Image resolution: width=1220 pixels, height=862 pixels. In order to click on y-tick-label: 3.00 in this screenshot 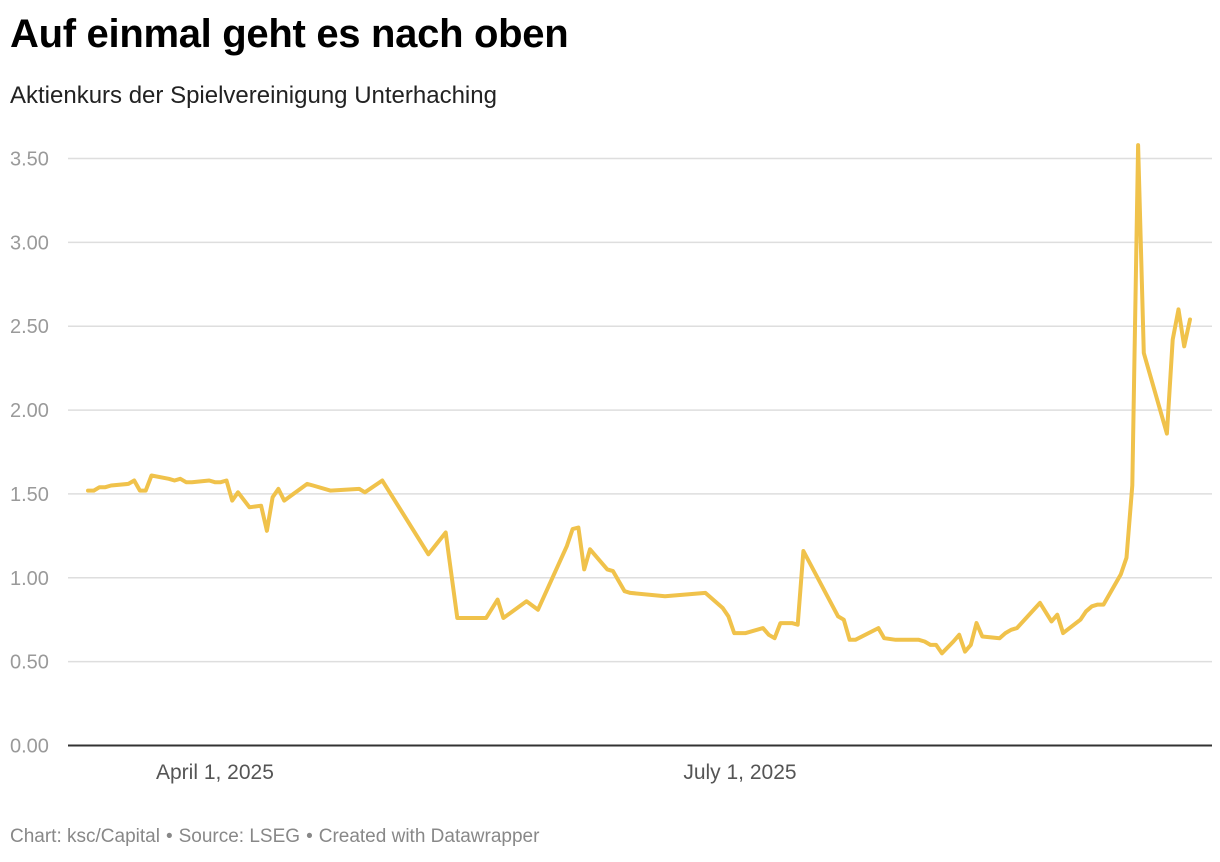, I will do `click(29, 243)`.